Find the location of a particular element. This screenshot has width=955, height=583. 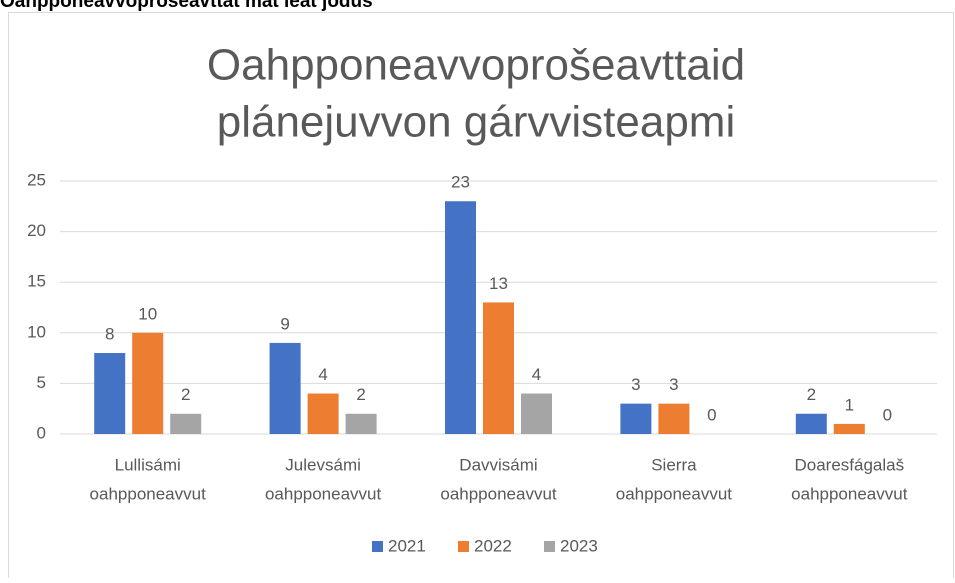

y-tick-label: 15 is located at coordinates (36, 281).